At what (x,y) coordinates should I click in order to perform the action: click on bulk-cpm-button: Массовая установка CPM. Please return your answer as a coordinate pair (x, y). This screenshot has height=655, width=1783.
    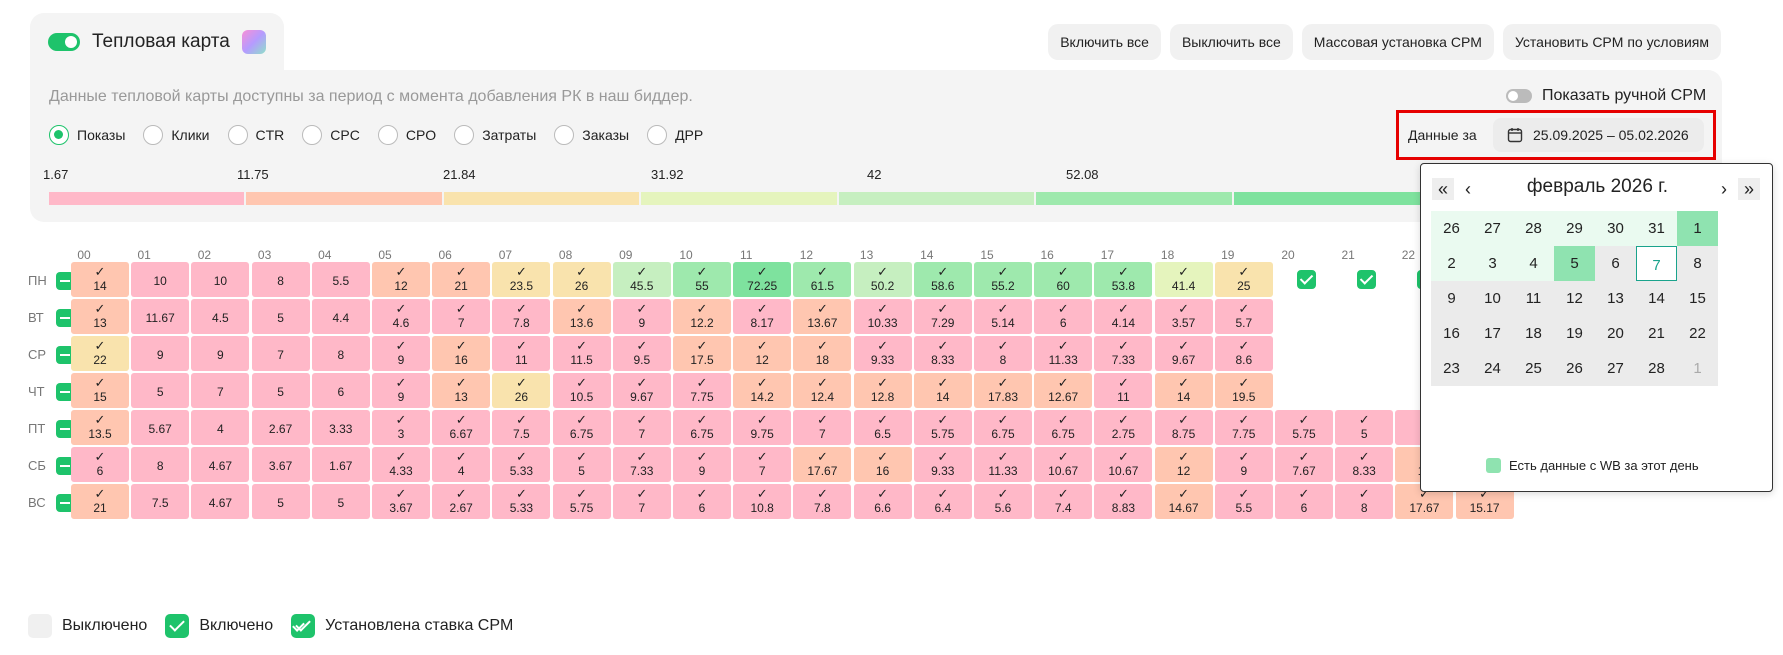
    Looking at the image, I should click on (1397, 42).